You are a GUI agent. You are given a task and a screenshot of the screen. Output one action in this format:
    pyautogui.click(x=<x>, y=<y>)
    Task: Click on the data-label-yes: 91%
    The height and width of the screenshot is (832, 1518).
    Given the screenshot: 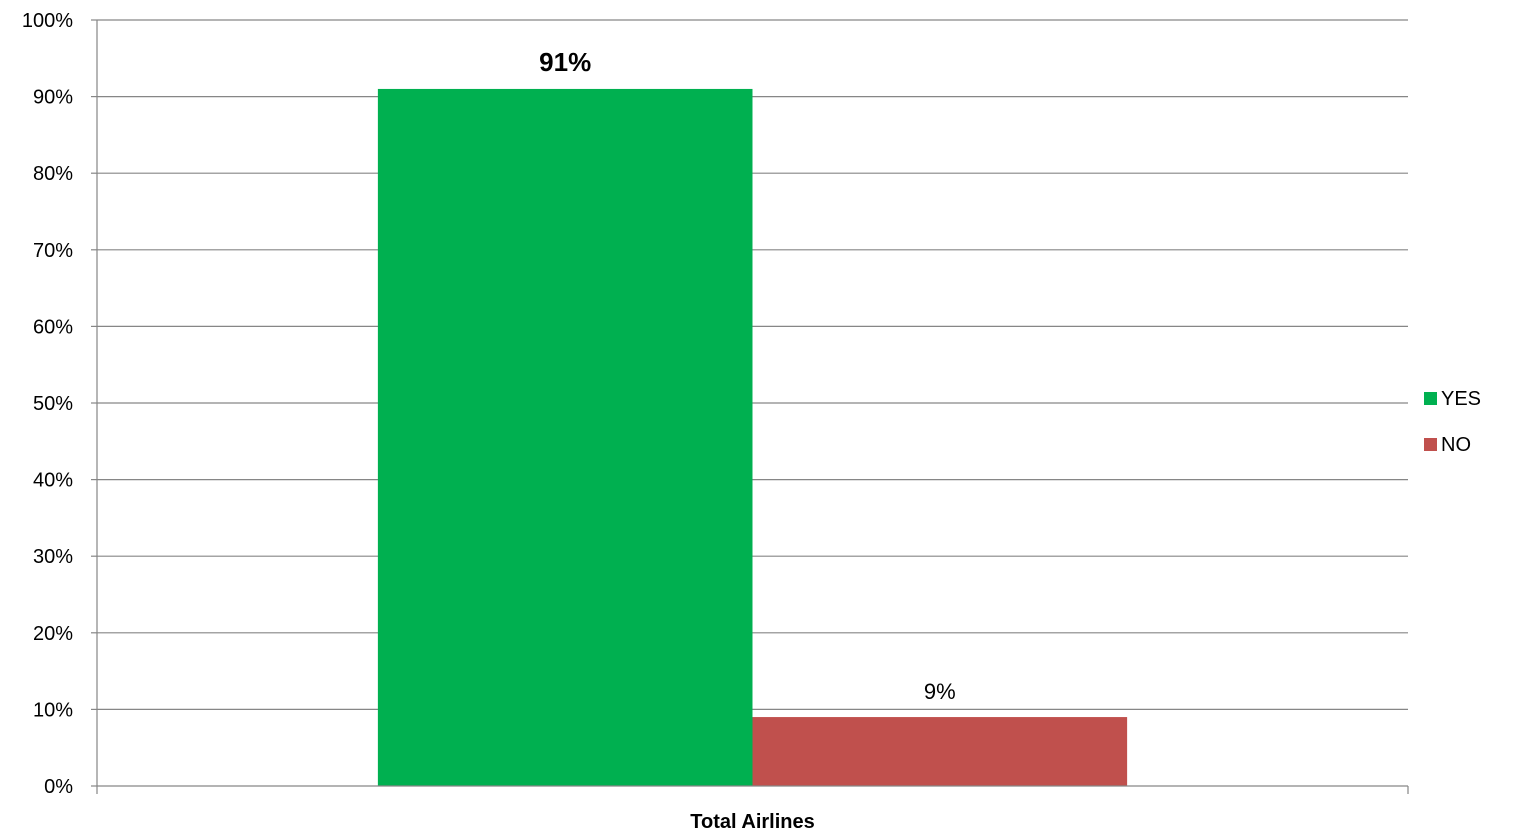 What is the action you would take?
    pyautogui.click(x=565, y=62)
    